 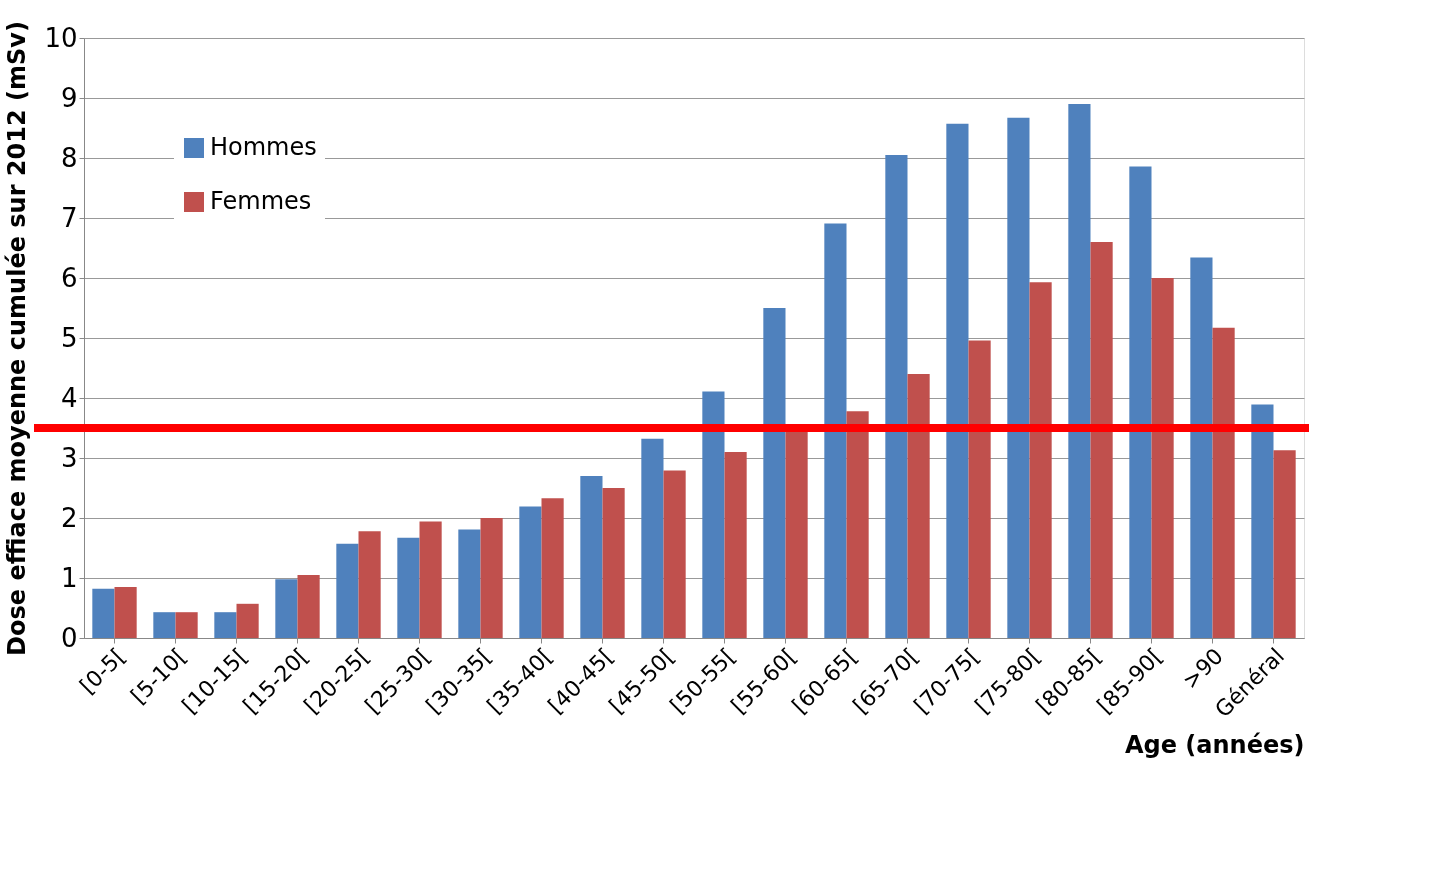 What do you see at coordinates (69, 637) in the screenshot?
I see `y-tick-label: 0` at bounding box center [69, 637].